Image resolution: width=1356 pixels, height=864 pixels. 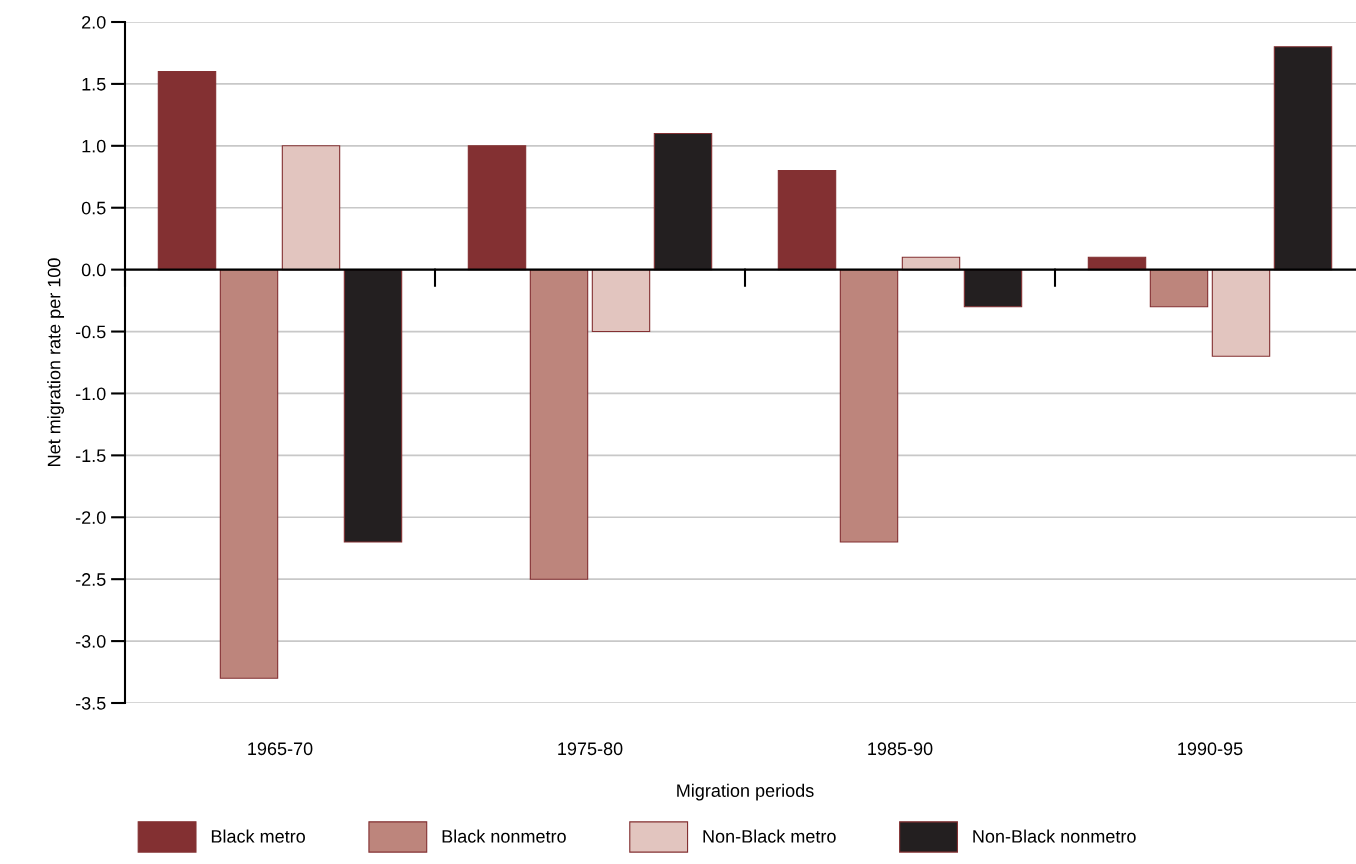 What do you see at coordinates (90, 641) in the screenshot?
I see `y-tick-label: -3.0` at bounding box center [90, 641].